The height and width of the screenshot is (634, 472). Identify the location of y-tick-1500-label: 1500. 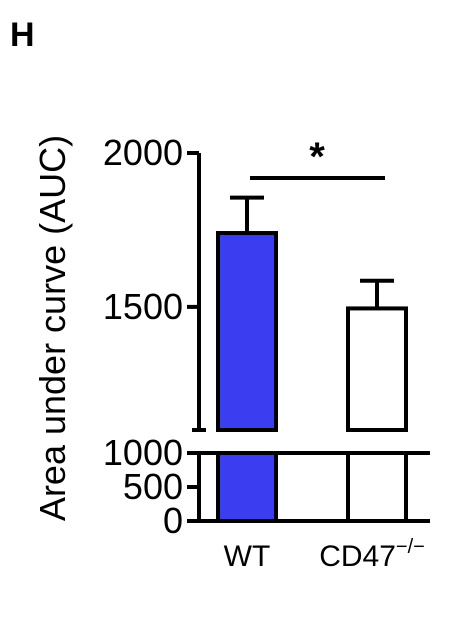
(143, 306).